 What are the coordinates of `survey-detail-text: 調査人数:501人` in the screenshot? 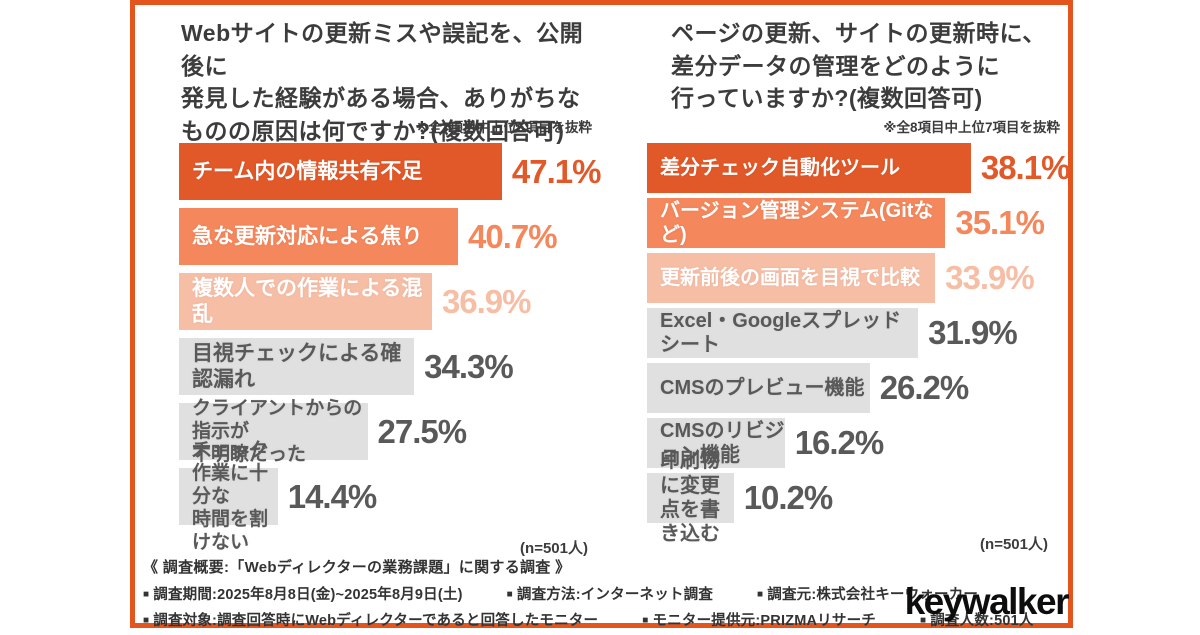 It's located at (982, 621).